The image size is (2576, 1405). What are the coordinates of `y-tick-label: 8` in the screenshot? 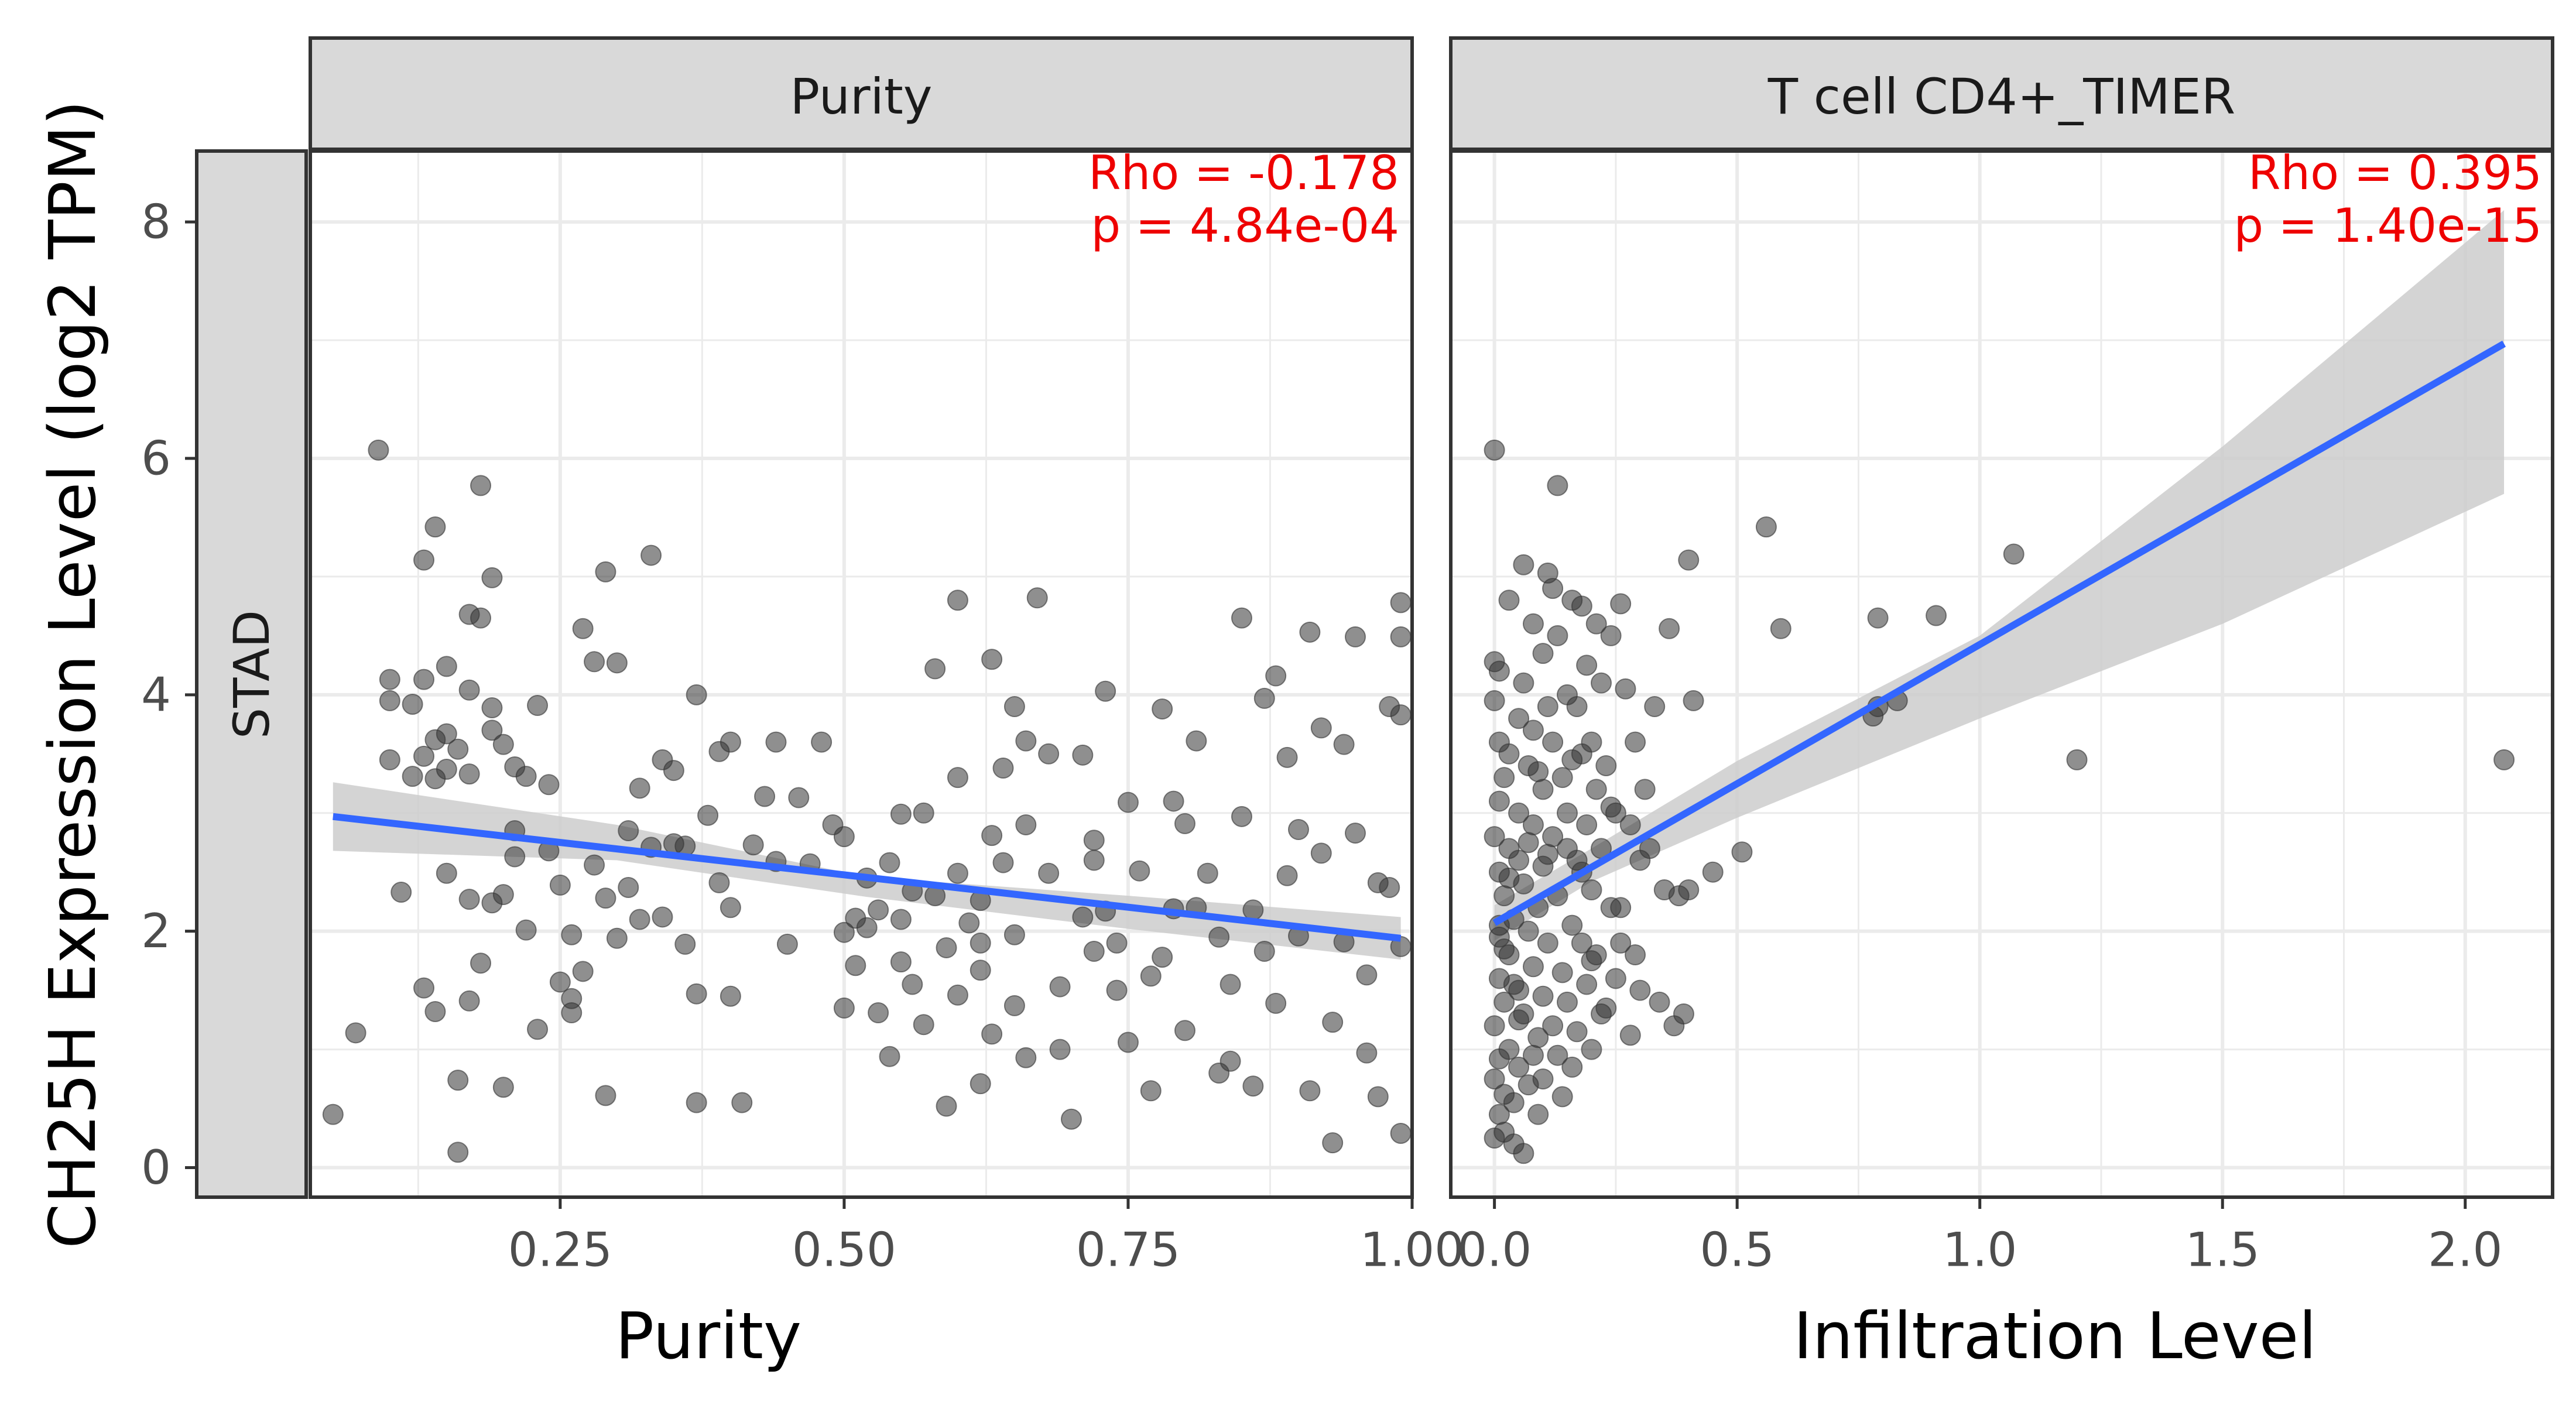 It's located at (156, 222).